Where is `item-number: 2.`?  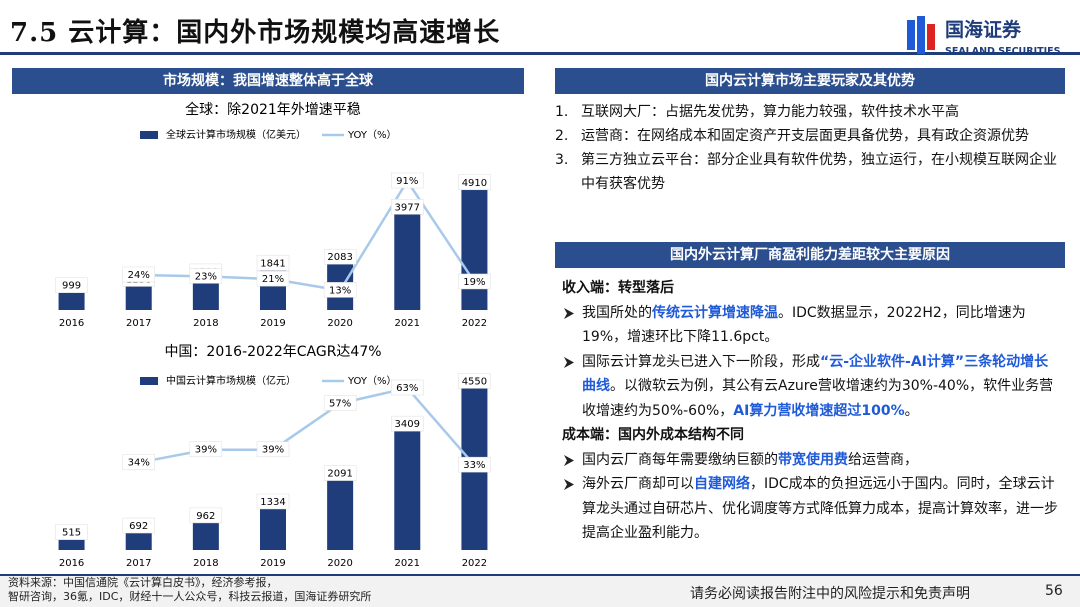 item-number: 2. is located at coordinates (562, 136).